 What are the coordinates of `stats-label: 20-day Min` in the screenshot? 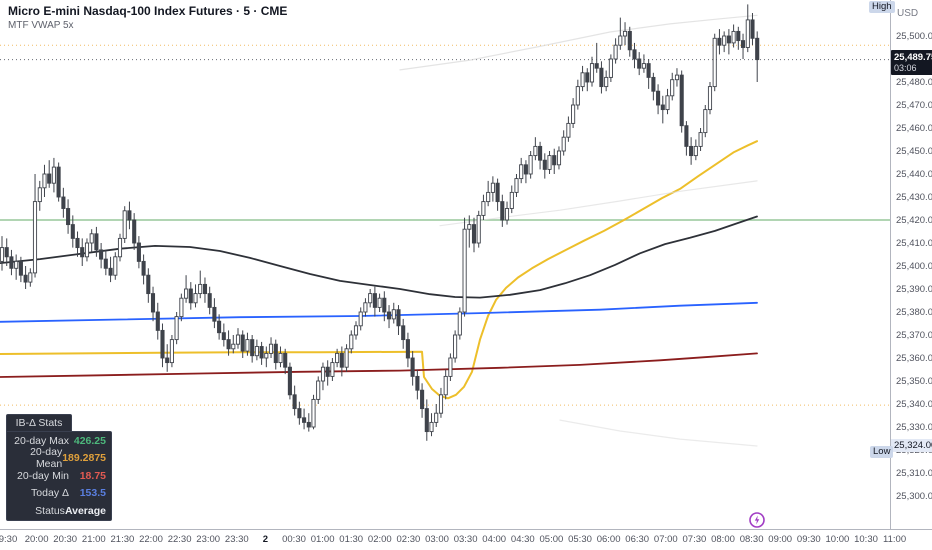 It's located at (43, 475).